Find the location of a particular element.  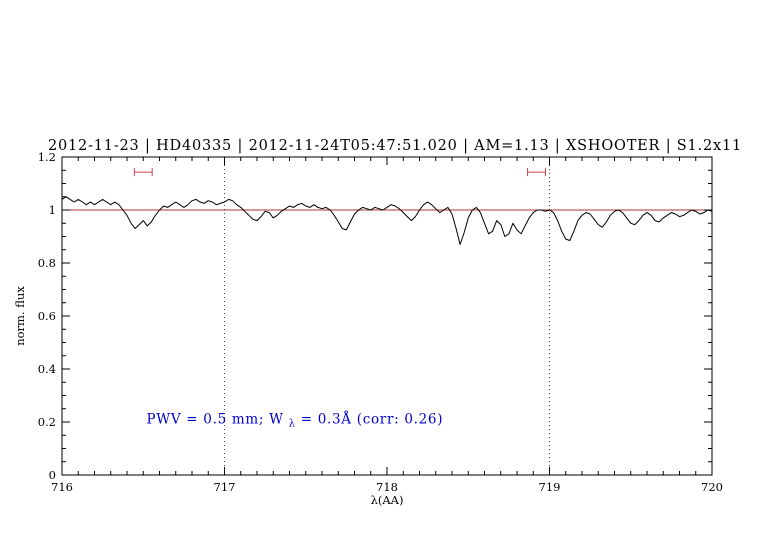

y-tick-label: 1.2 is located at coordinates (47, 157).